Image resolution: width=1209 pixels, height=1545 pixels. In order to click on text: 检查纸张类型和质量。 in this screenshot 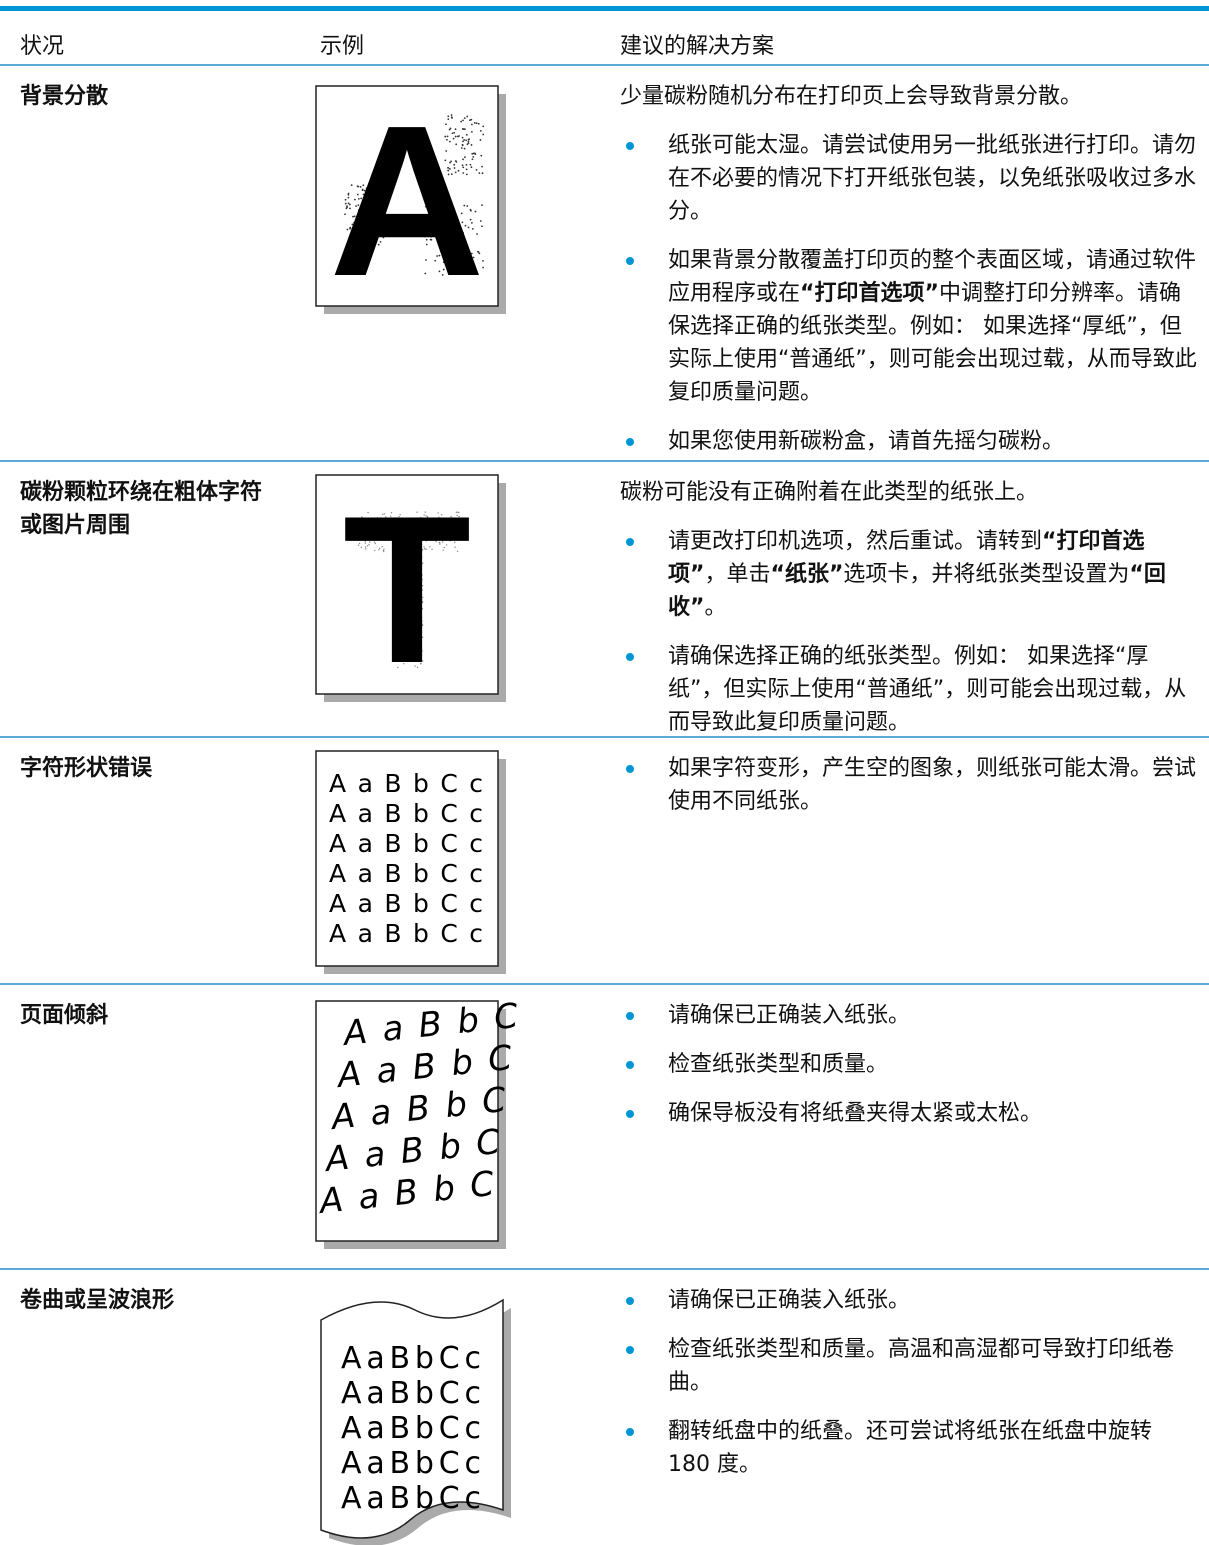, I will do `click(778, 1064)`.